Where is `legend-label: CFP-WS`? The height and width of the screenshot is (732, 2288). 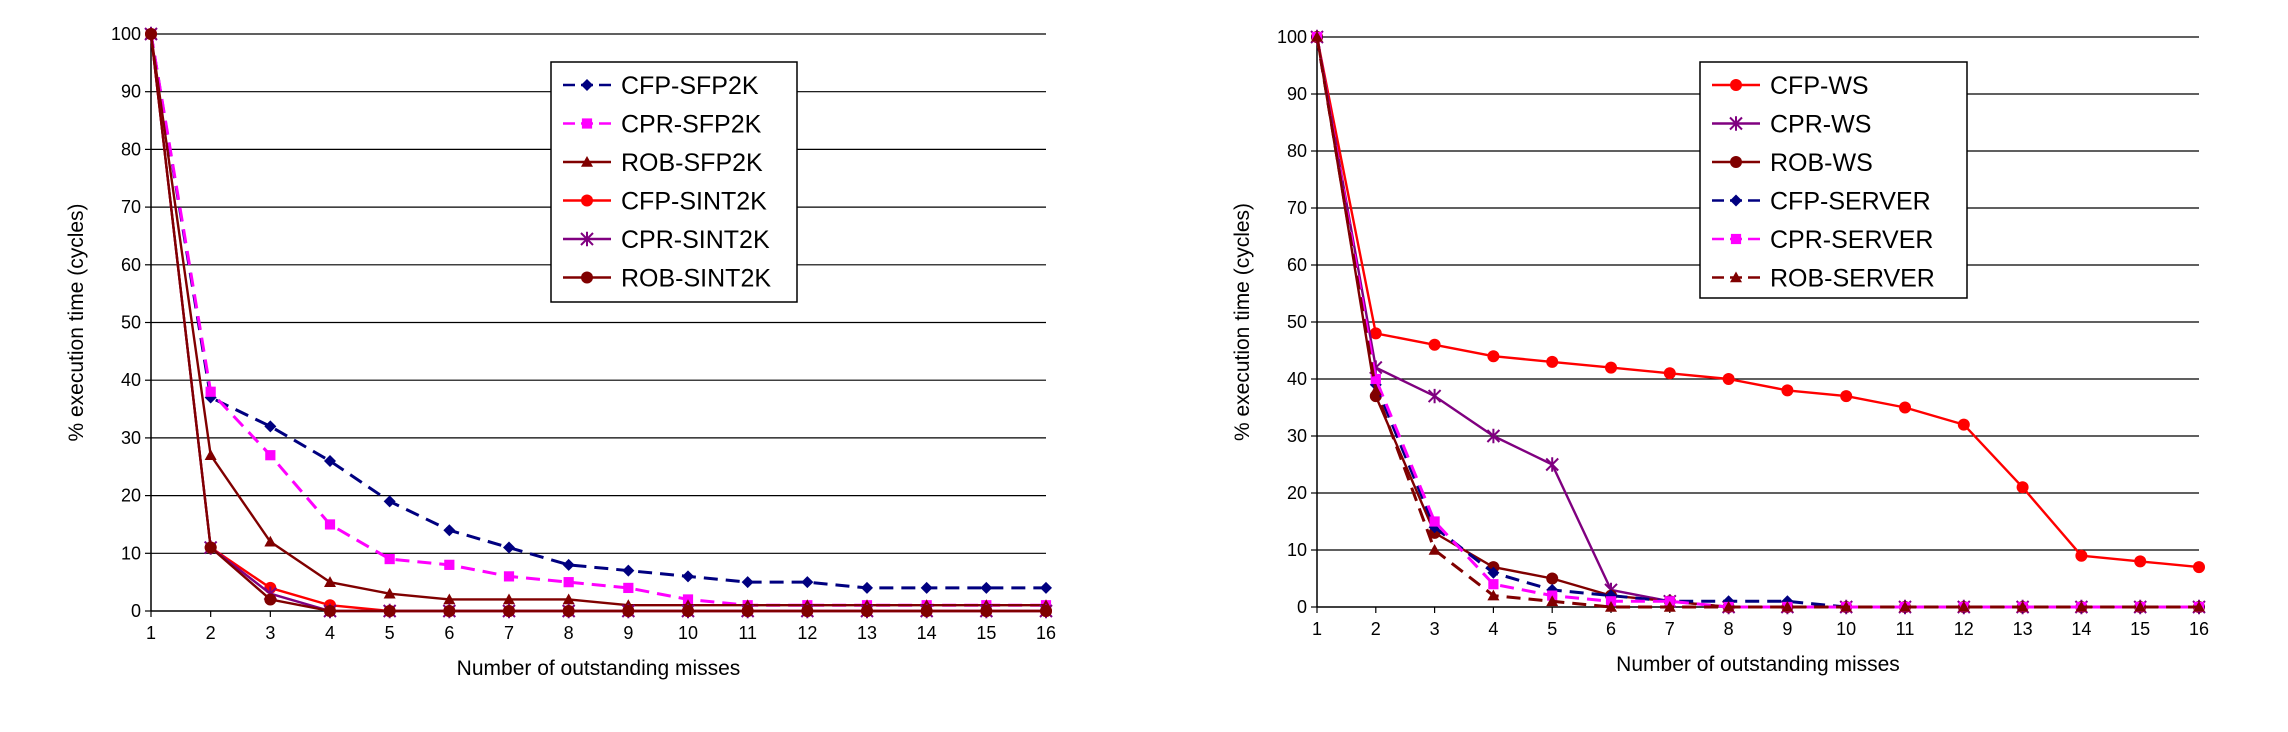 legend-label: CFP-WS is located at coordinates (1819, 86).